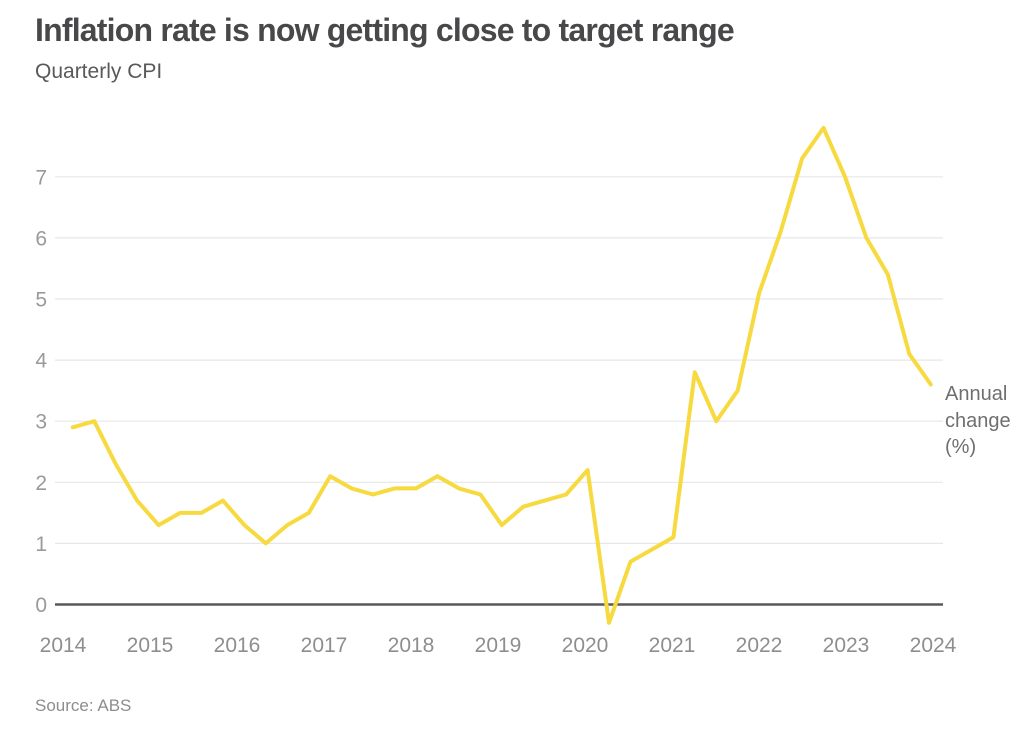 This screenshot has width=1024, height=734. Describe the element at coordinates (83, 705) in the screenshot. I see `source-note: Source: ABS` at that location.